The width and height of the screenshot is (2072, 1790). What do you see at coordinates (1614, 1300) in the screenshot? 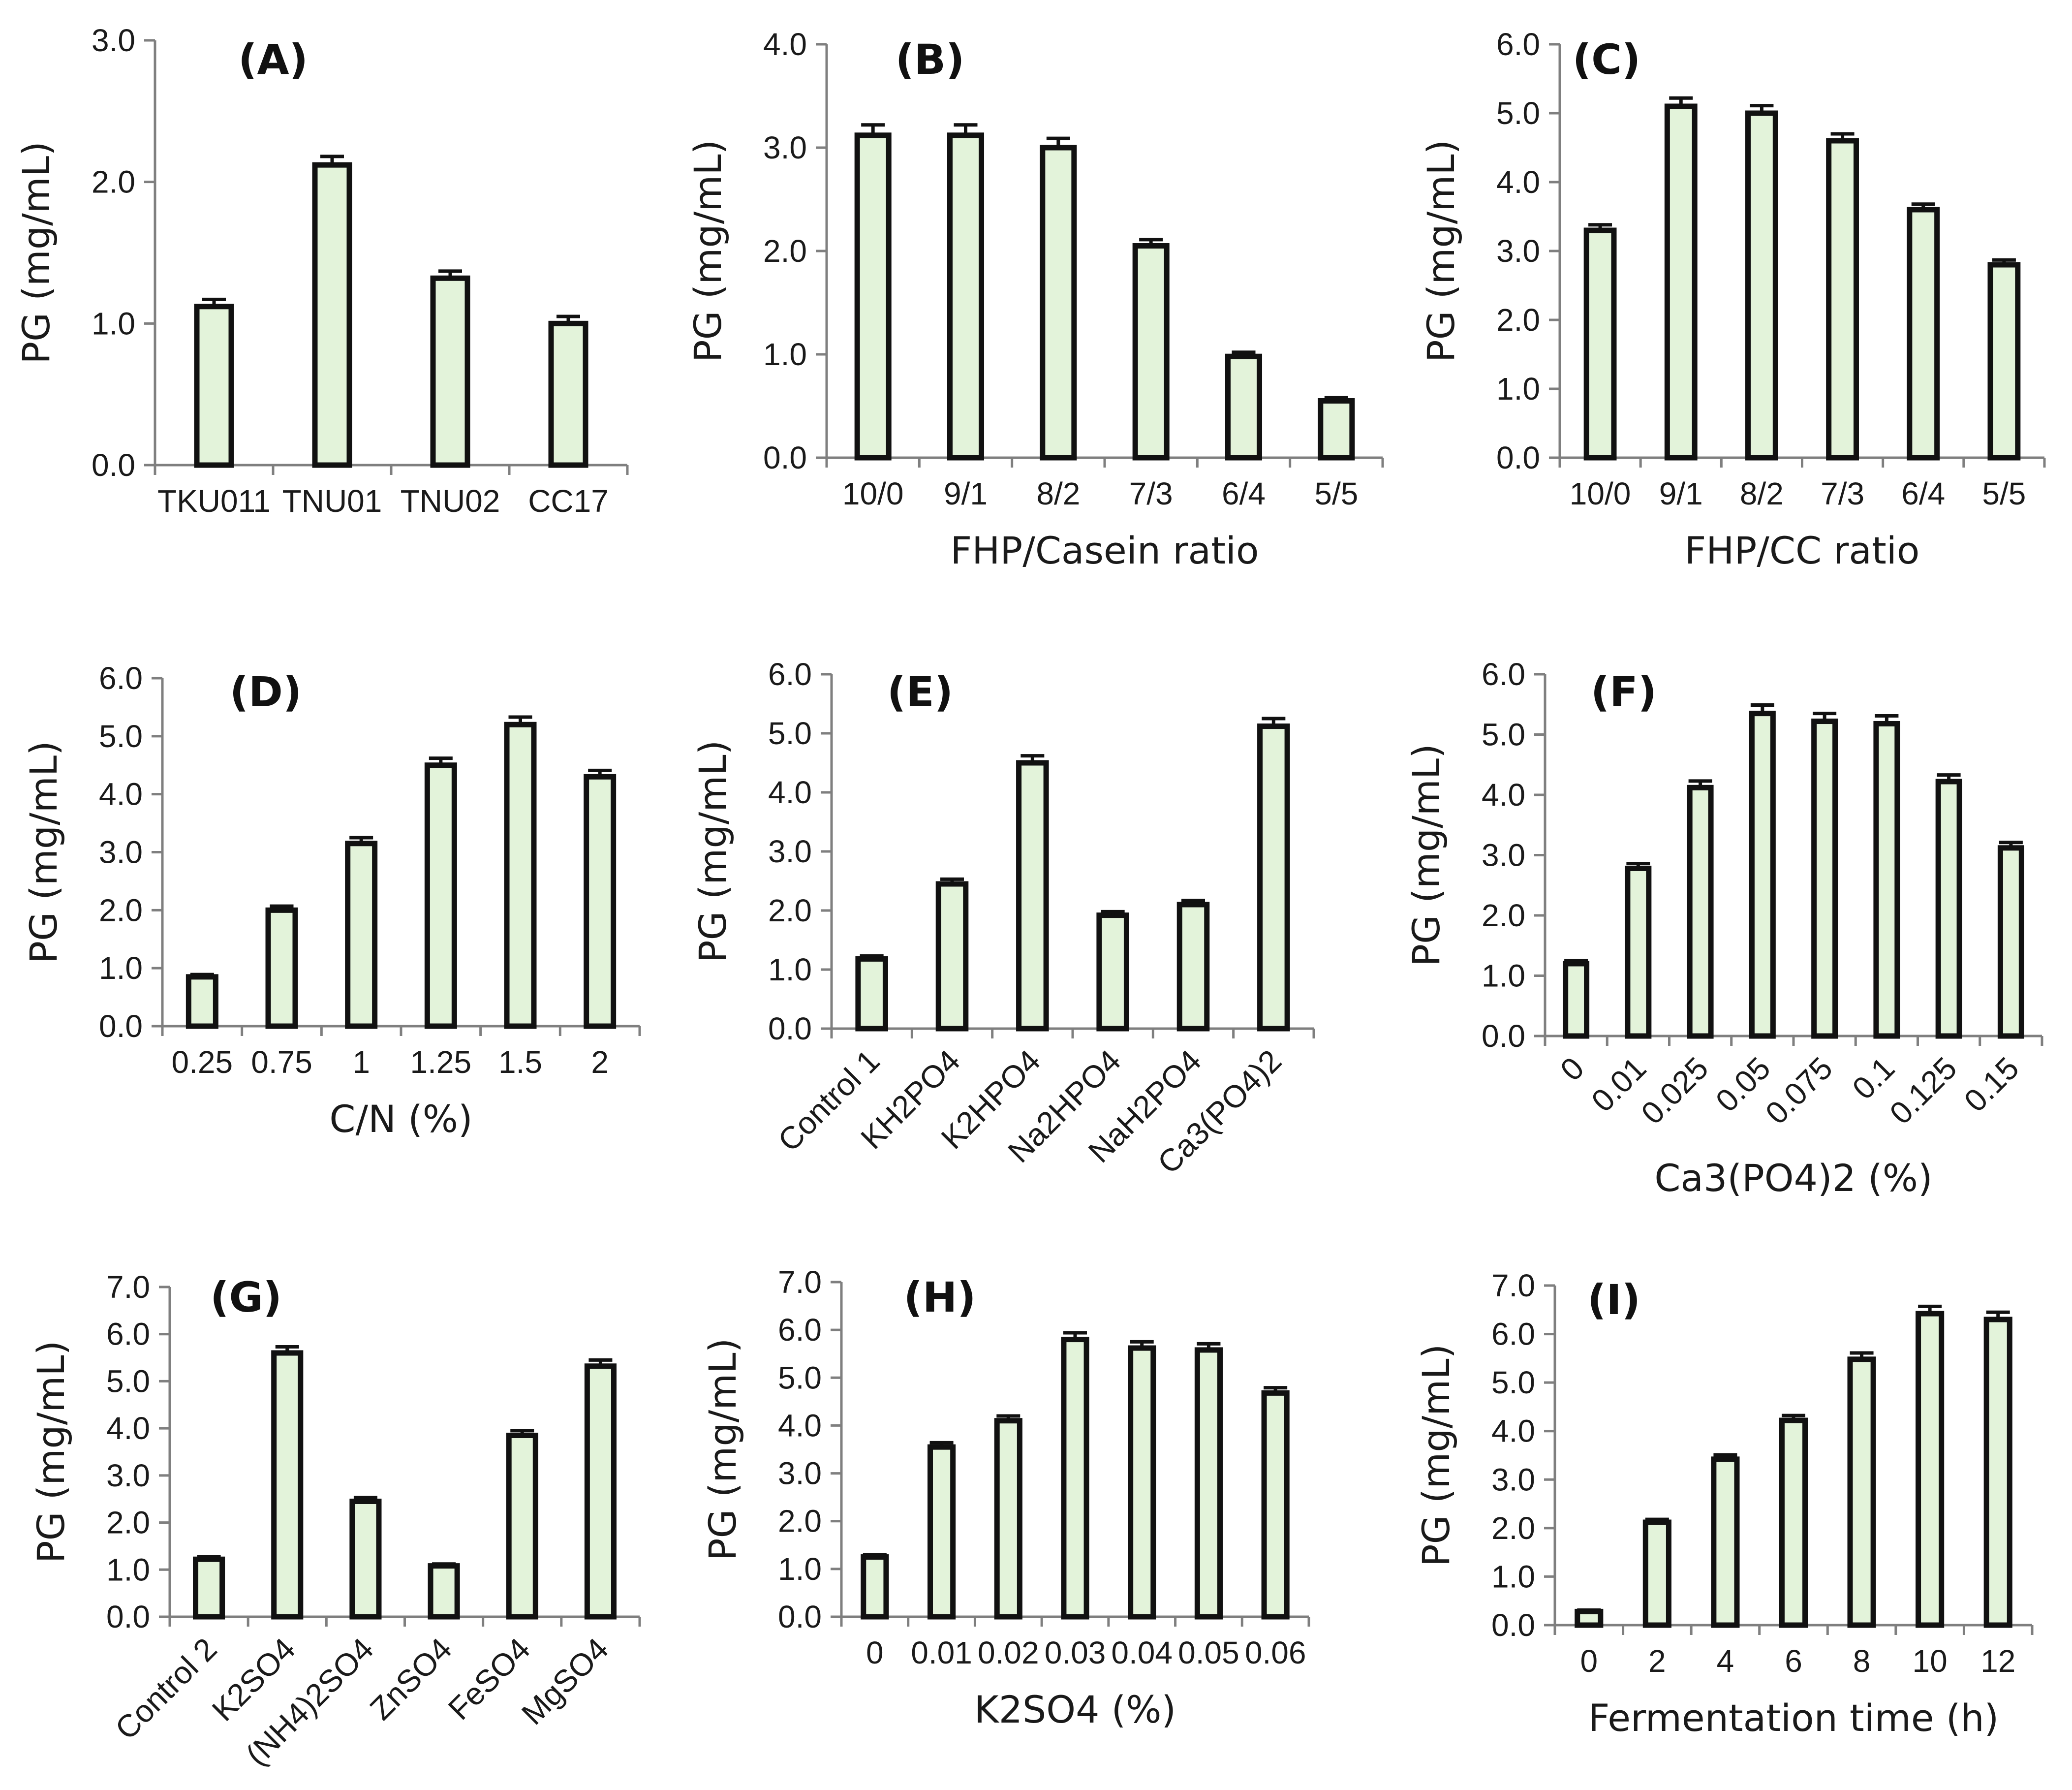
I see `panel-title: (I)` at bounding box center [1614, 1300].